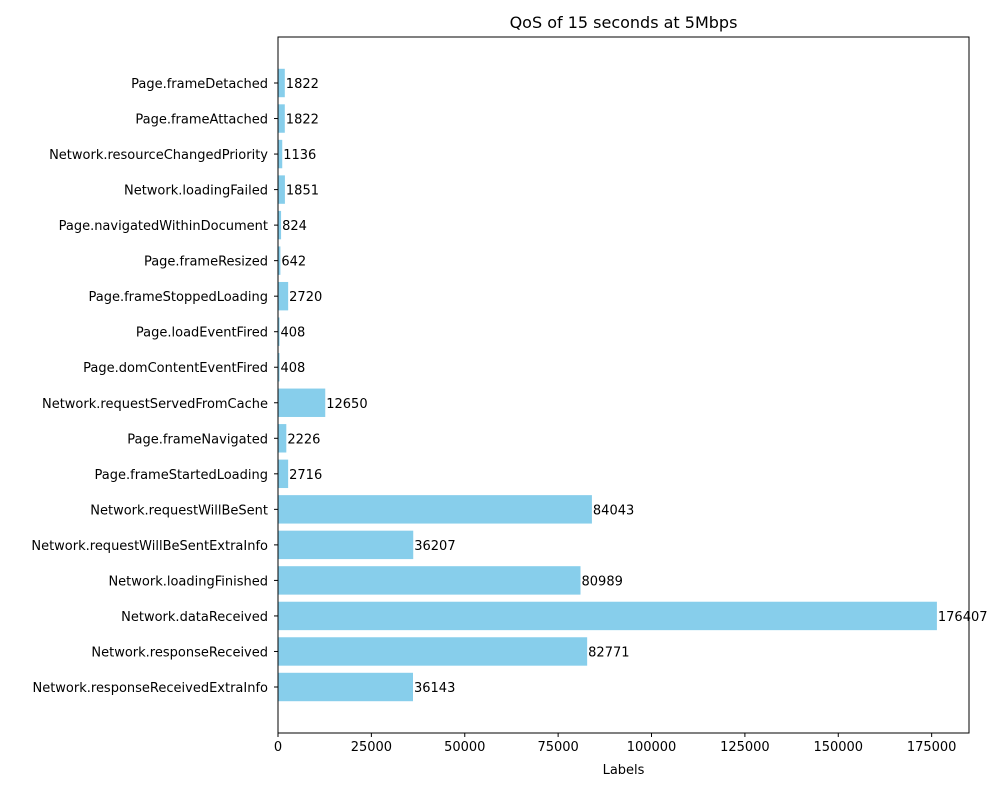  I want to click on y-tick-label: Page.frameResized, so click(206, 262).